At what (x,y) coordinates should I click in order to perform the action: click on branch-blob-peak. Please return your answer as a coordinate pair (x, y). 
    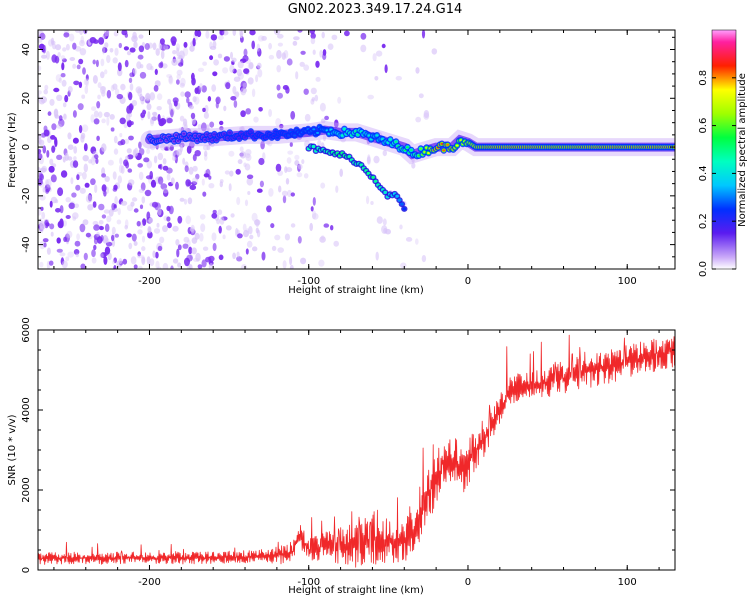
    Looking at the image, I should click on (397, 196).